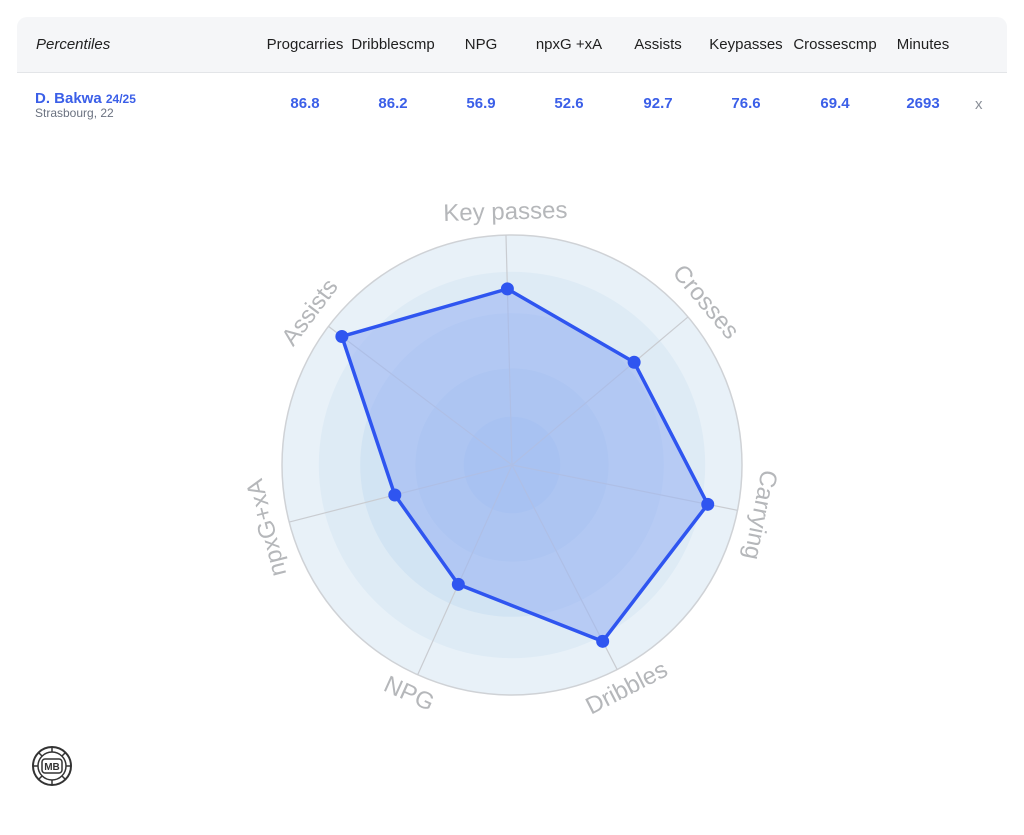 The image size is (1024, 835). What do you see at coordinates (722, 44) in the screenshot?
I see `column-header-line: Key` at bounding box center [722, 44].